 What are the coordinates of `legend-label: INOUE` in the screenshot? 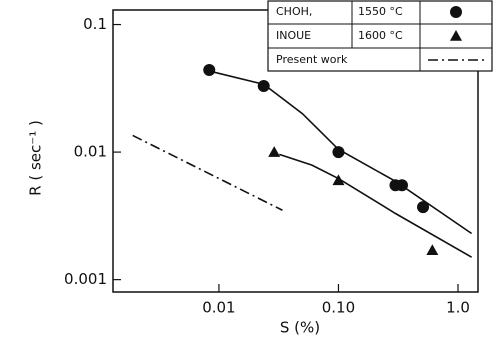 It's located at (293, 35).